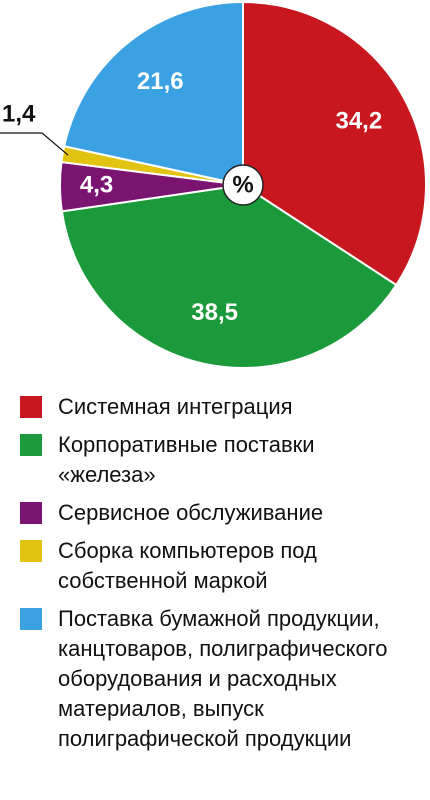 This screenshot has height=800, width=430. What do you see at coordinates (214, 312) in the screenshot?
I see `data-label: 38,5` at bounding box center [214, 312].